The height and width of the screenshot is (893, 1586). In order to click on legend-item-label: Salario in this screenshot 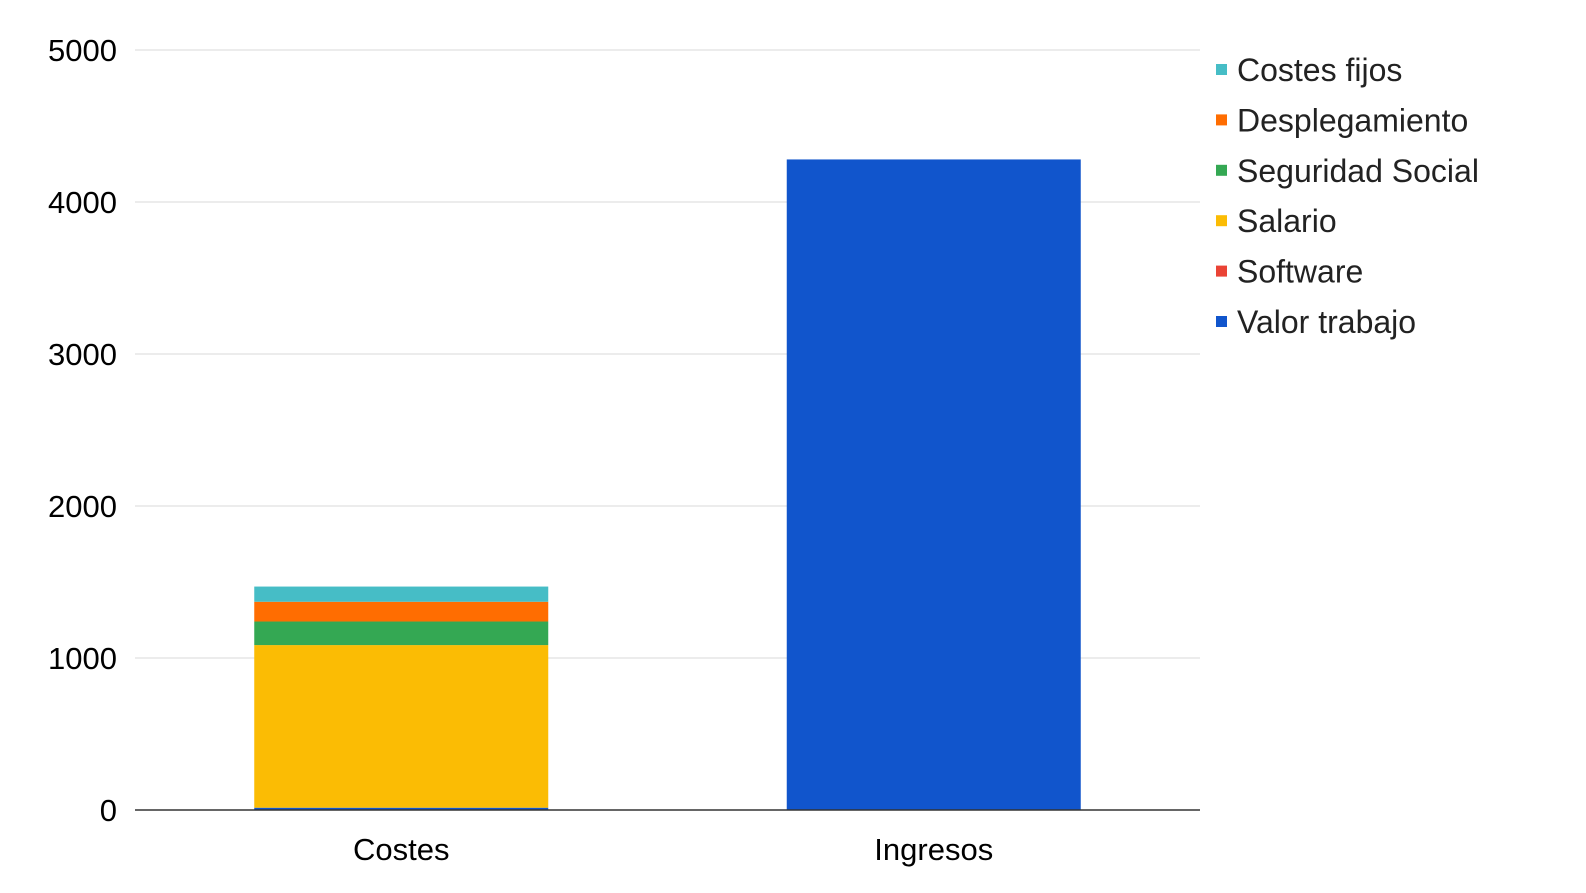, I will do `click(1287, 221)`.